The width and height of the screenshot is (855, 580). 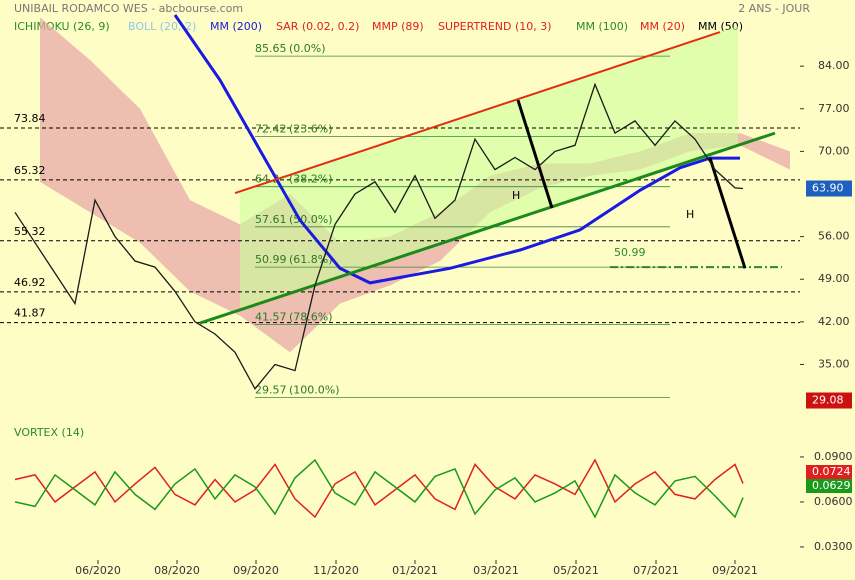 I want to click on price-box, so click(x=829, y=188).